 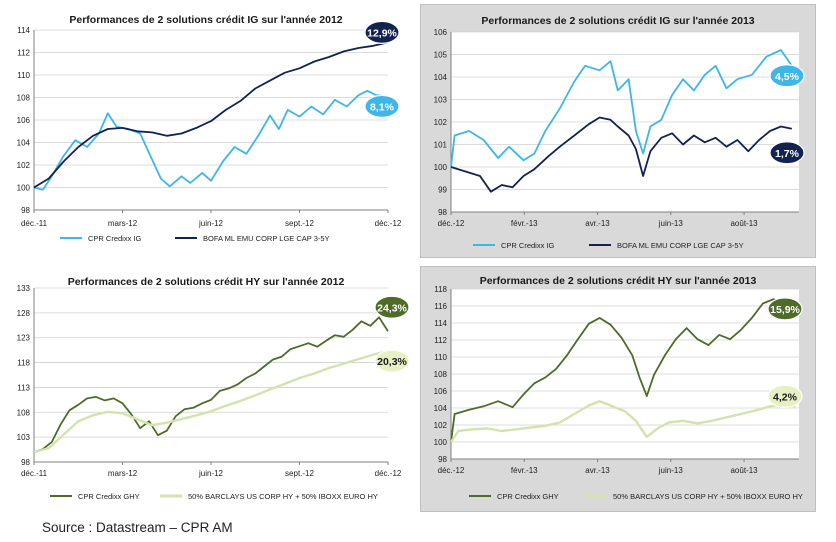 I want to click on value-badge: 8,1%, so click(x=382, y=106).